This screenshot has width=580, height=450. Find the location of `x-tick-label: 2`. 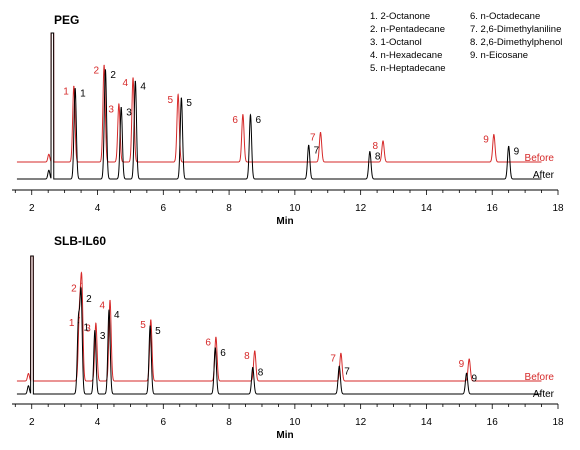

x-tick-label: 2 is located at coordinates (32, 422).